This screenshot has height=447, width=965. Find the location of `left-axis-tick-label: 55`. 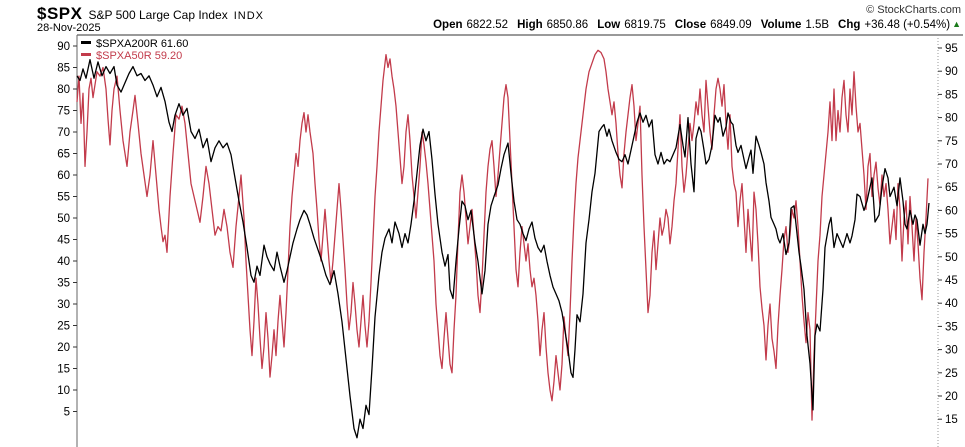

left-axis-tick-label: 55 is located at coordinates (63, 198).